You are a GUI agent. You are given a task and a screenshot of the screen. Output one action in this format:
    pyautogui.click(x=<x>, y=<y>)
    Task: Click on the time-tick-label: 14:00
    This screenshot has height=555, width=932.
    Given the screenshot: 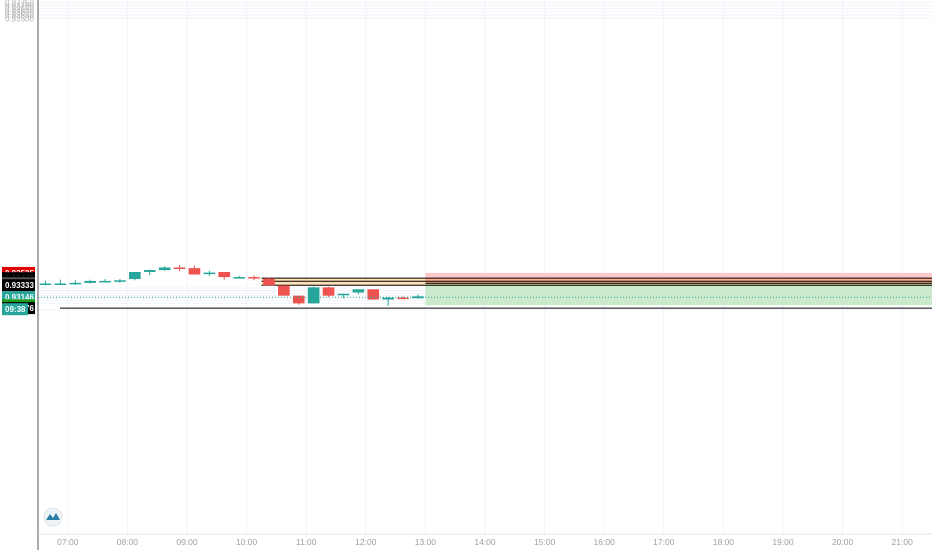 What is the action you would take?
    pyautogui.click(x=485, y=542)
    